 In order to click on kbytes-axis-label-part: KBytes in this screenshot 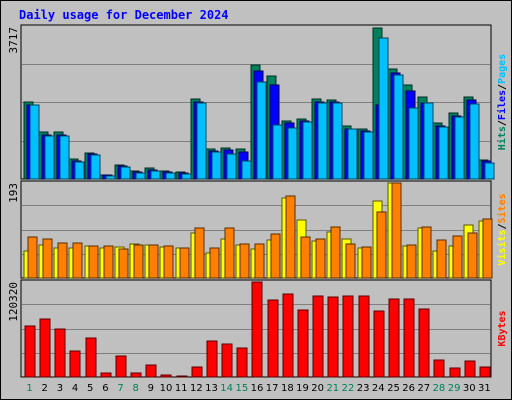, I will do `click(502, 328)`.